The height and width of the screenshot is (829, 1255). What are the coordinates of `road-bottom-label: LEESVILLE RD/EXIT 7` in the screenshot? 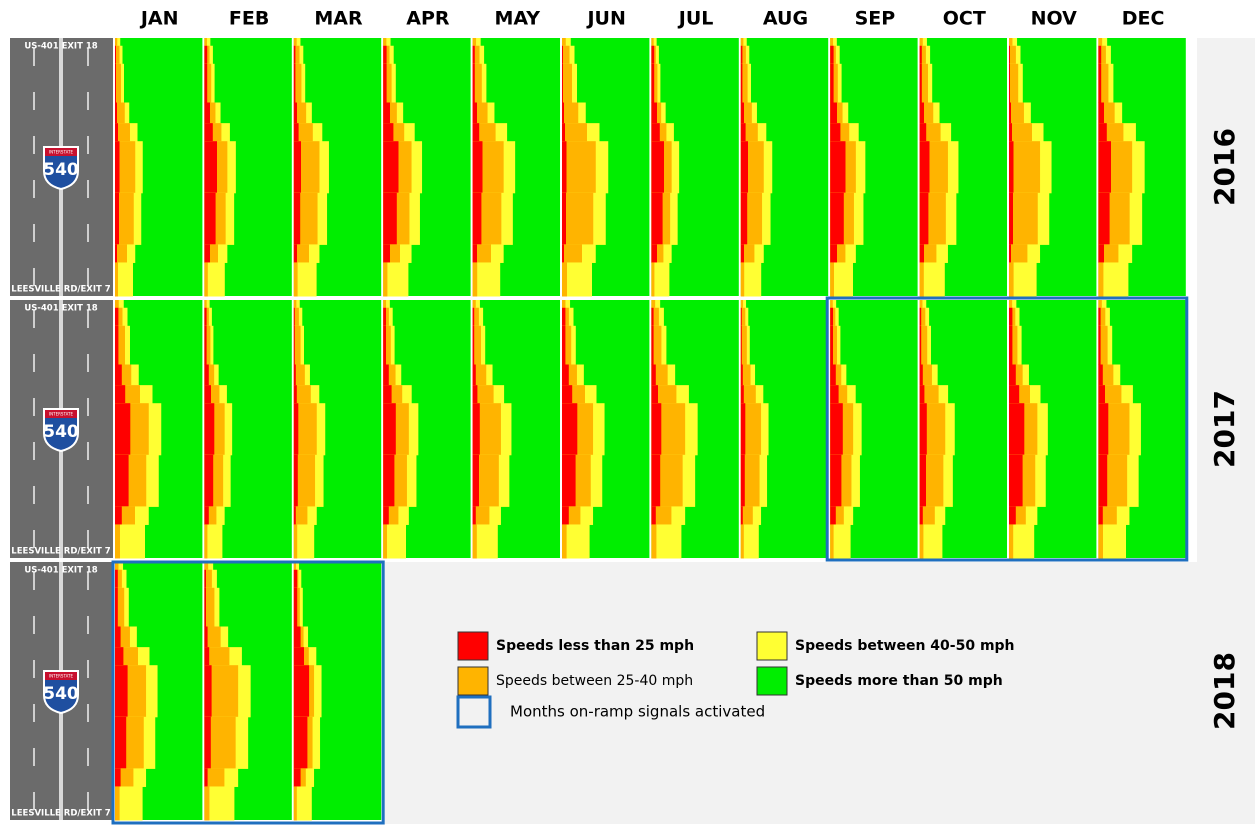 It's located at (60, 290).